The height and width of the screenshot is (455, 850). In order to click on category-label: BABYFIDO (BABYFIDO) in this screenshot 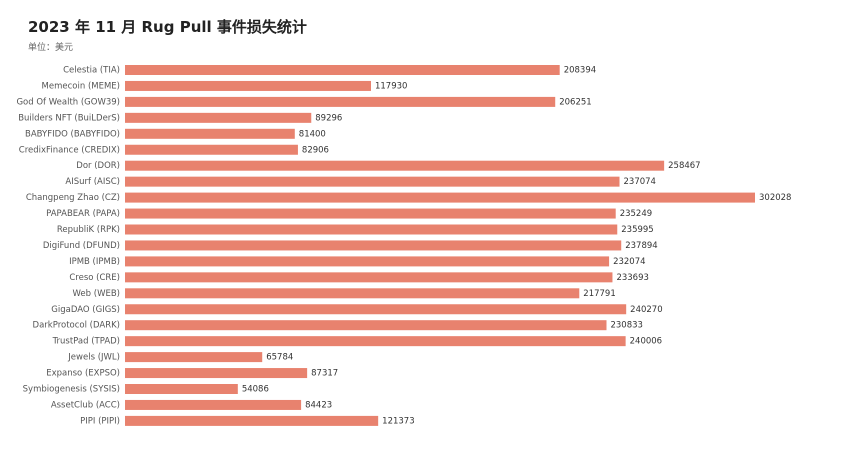, I will do `click(72, 134)`.